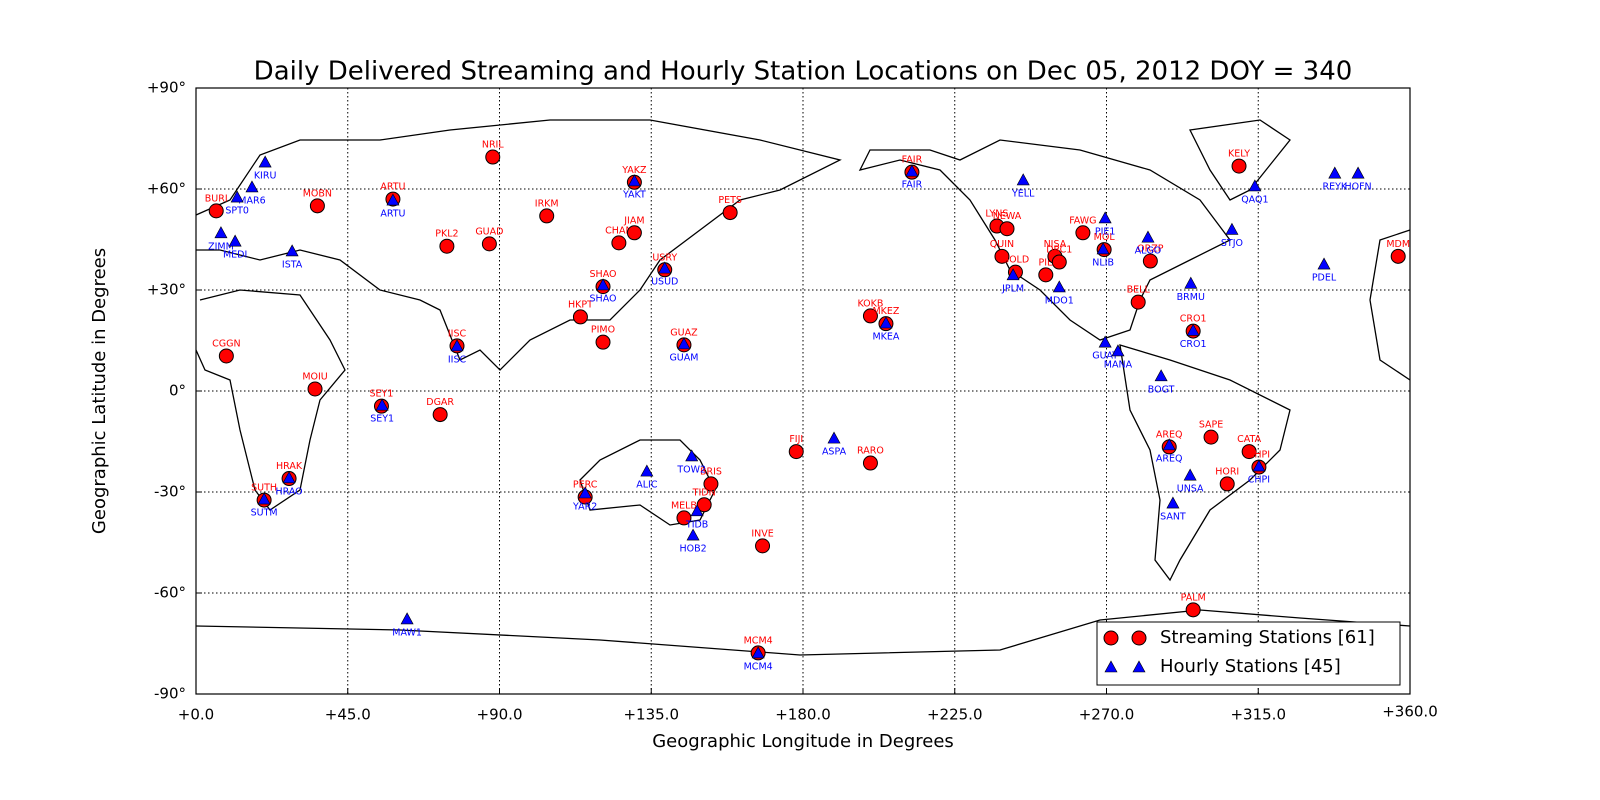 Image resolution: width=1600 pixels, height=800 pixels. I want to click on station-label: PIMO, so click(603, 330).